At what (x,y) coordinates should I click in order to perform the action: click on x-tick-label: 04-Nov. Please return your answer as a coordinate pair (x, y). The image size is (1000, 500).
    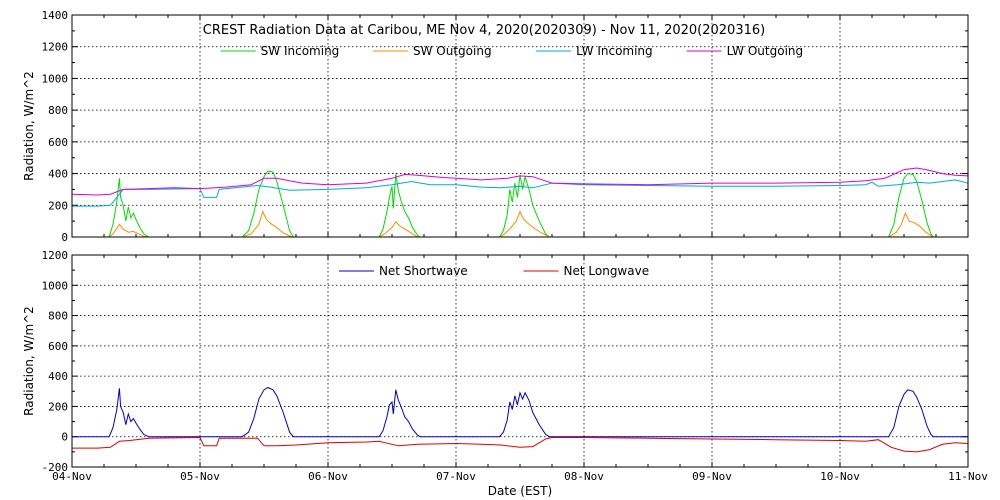
    Looking at the image, I should click on (72, 476).